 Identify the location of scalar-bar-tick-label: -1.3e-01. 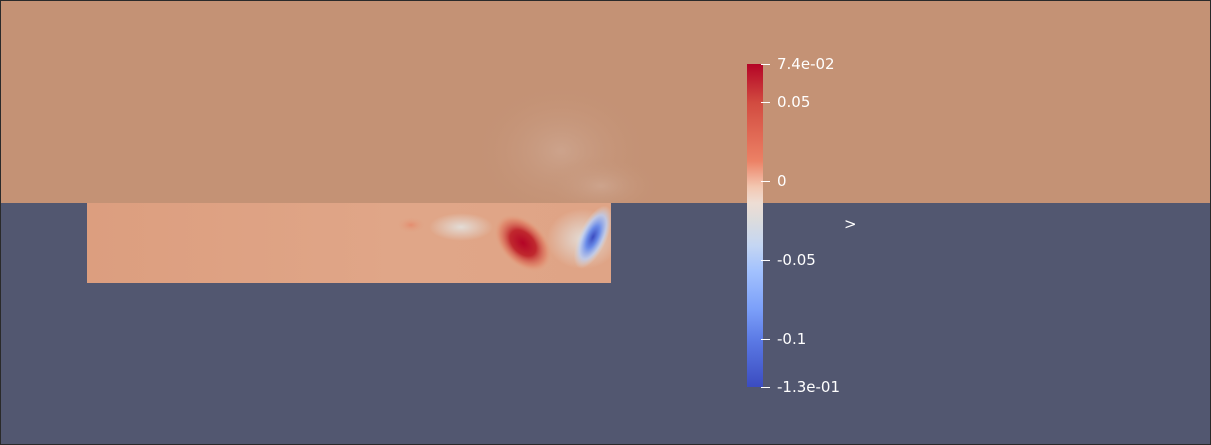
(808, 387).